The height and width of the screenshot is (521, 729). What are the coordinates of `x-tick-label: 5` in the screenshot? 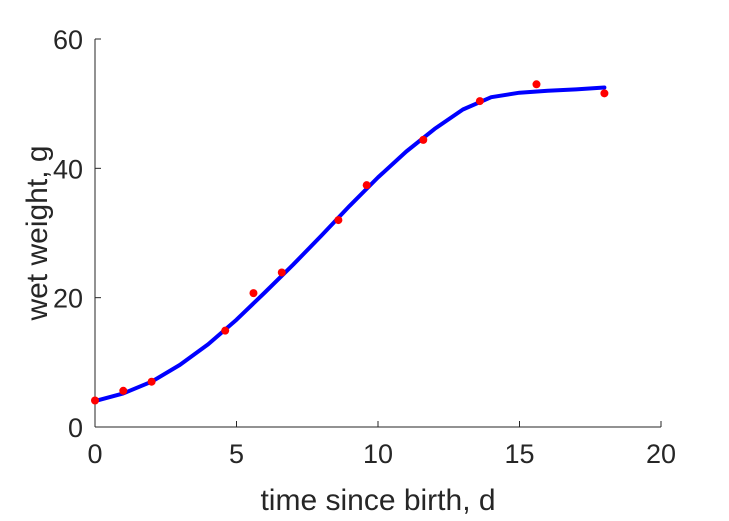 It's located at (236, 454).